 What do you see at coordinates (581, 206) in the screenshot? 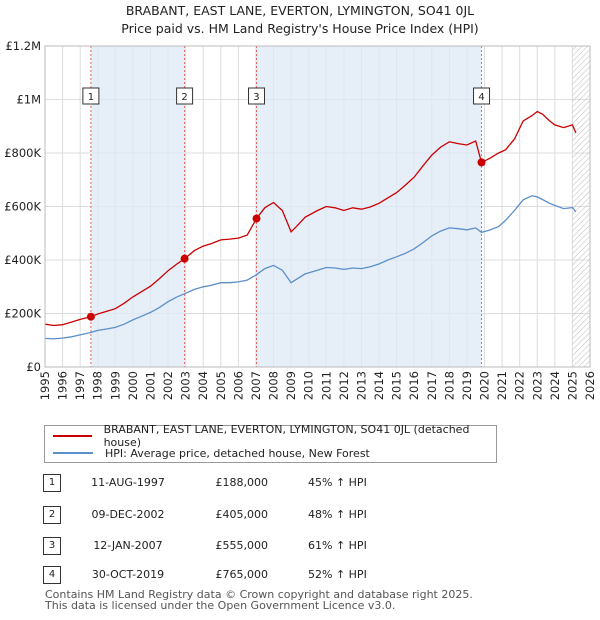
I see `forecast-hatch` at bounding box center [581, 206].